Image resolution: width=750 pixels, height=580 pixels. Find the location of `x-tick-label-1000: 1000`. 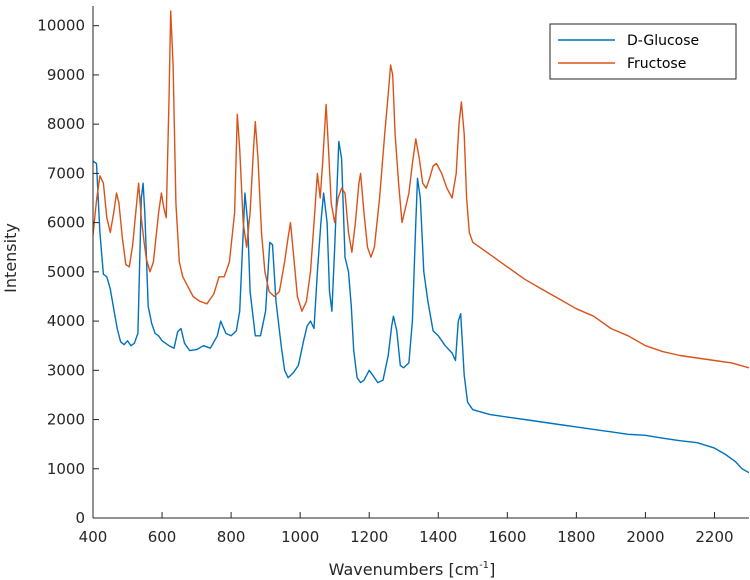

x-tick-label-1000: 1000 is located at coordinates (300, 537).